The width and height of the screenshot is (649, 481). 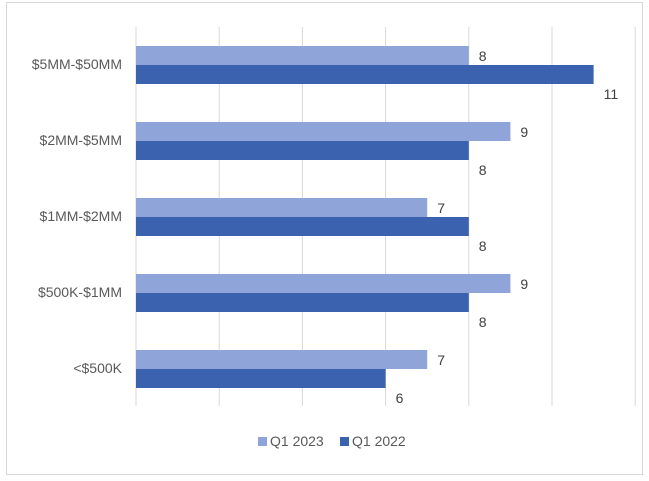 What do you see at coordinates (80, 292) in the screenshot?
I see `category-label: $500K-$1MM` at bounding box center [80, 292].